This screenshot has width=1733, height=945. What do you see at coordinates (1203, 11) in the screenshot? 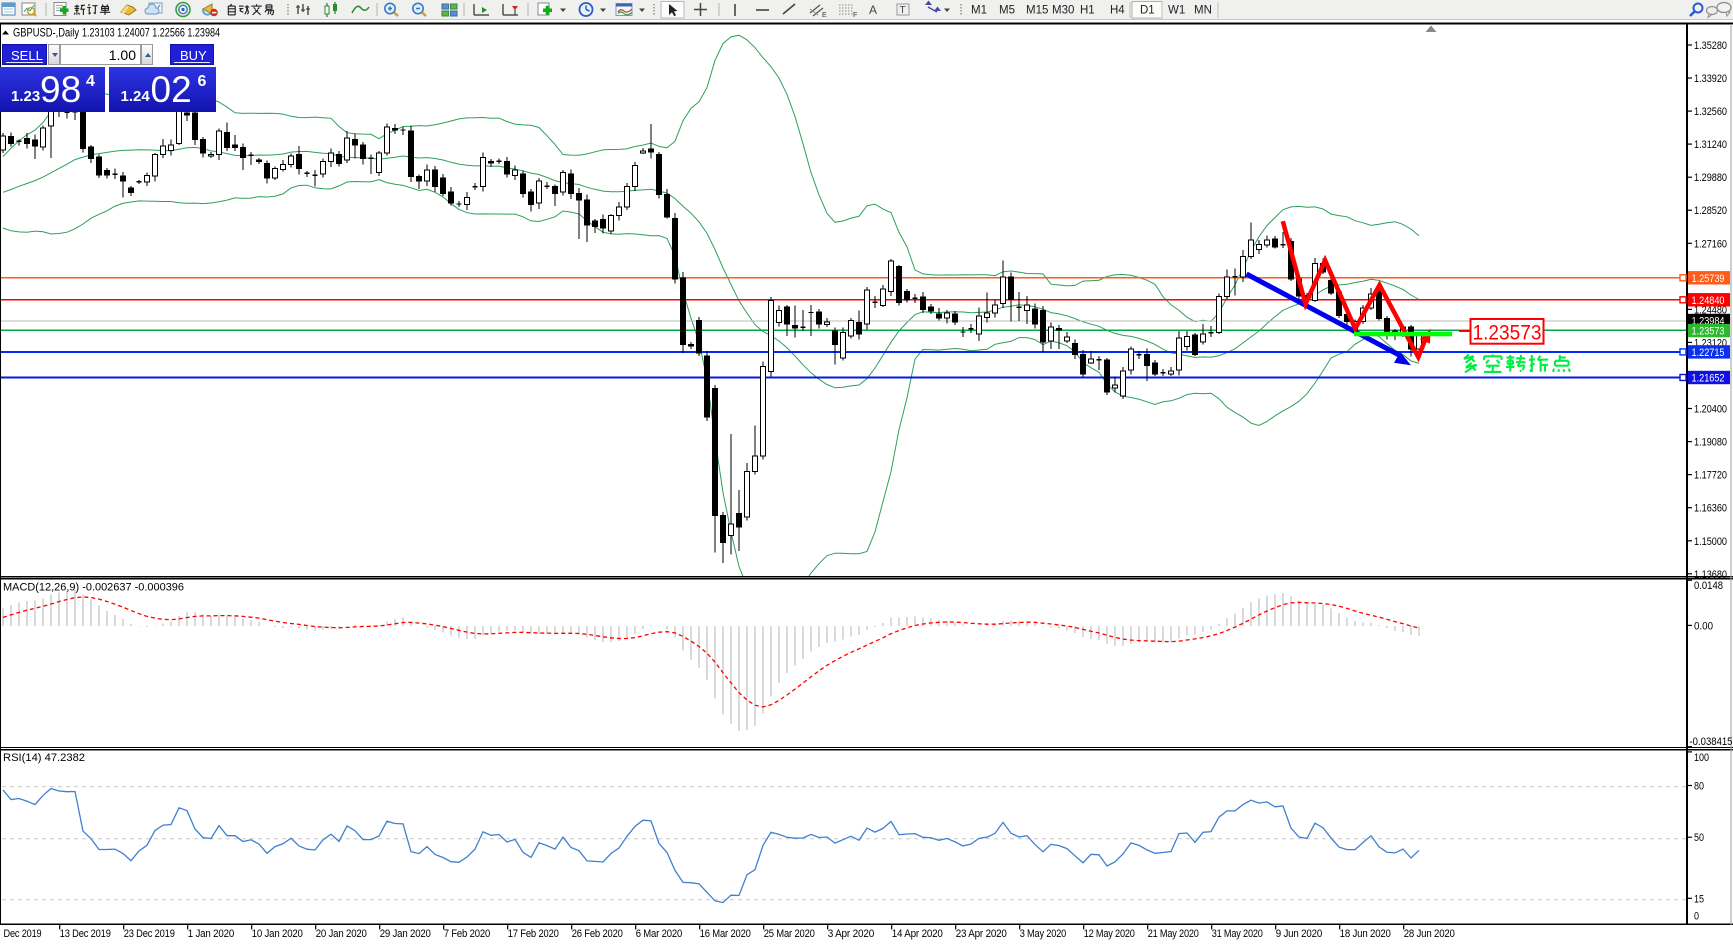
I see `svg-text: MN` at bounding box center [1203, 11].